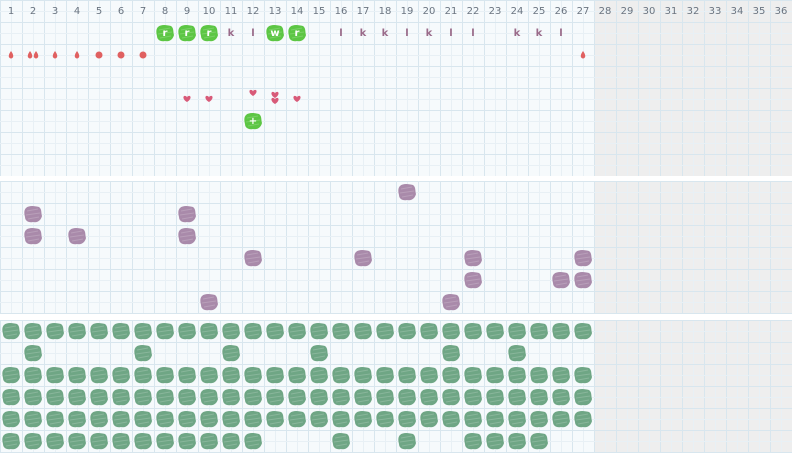 The image size is (792, 453). Describe the element at coordinates (275, 33) in the screenshot. I see `letter-badge: w` at that location.